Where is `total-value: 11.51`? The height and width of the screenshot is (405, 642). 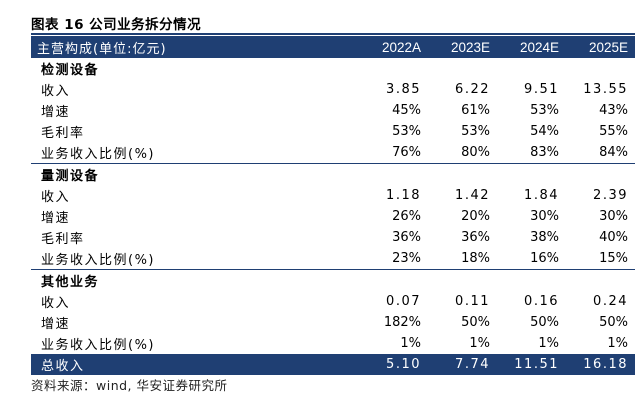
total-value: 11.51 is located at coordinates (531, 364).